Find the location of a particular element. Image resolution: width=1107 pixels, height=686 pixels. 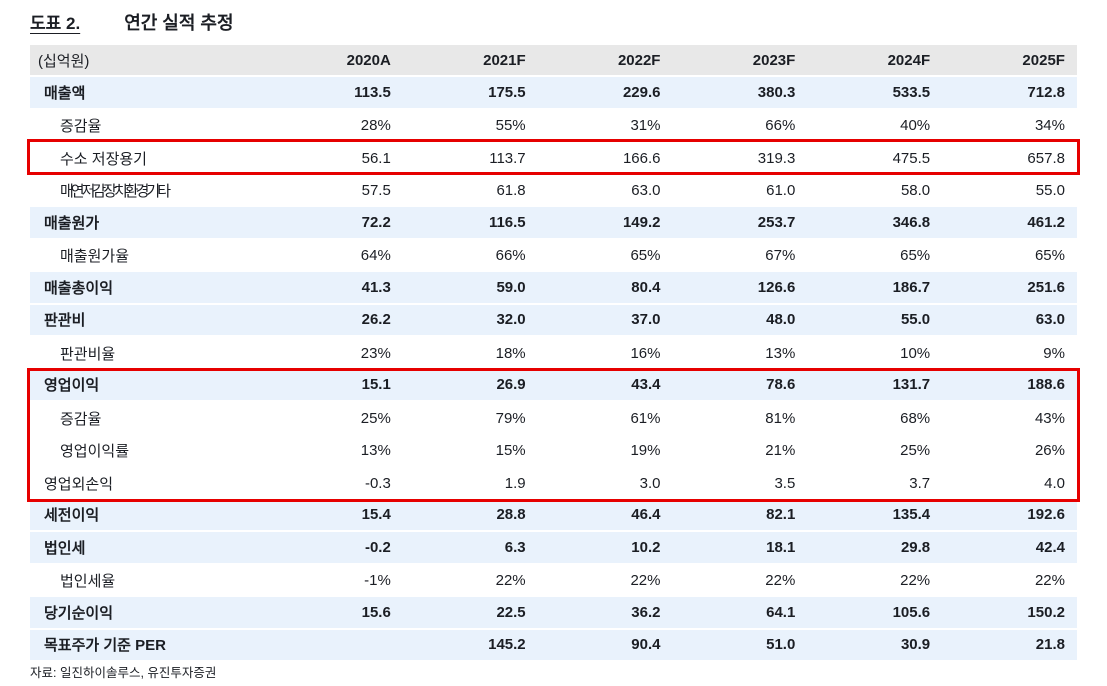

cell-value: 15.6 is located at coordinates (376, 612).